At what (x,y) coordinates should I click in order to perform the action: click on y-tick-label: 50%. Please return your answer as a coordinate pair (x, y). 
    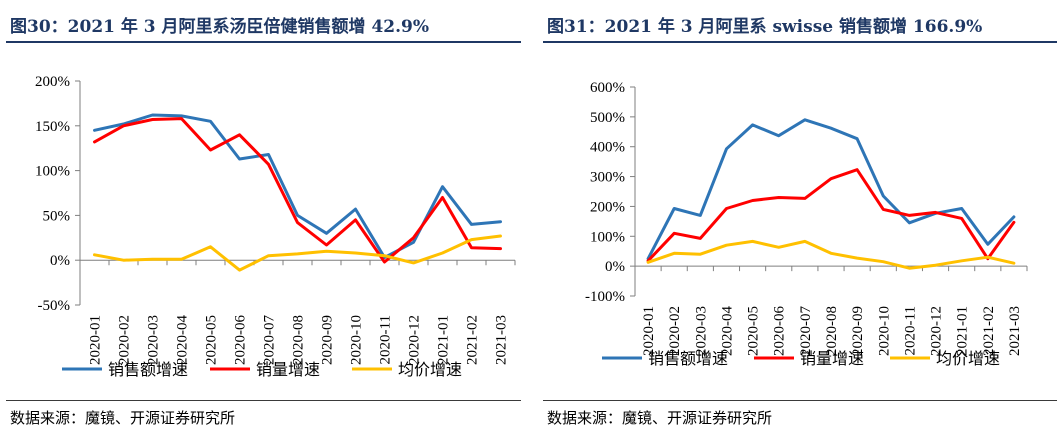
    Looking at the image, I should click on (57, 216).